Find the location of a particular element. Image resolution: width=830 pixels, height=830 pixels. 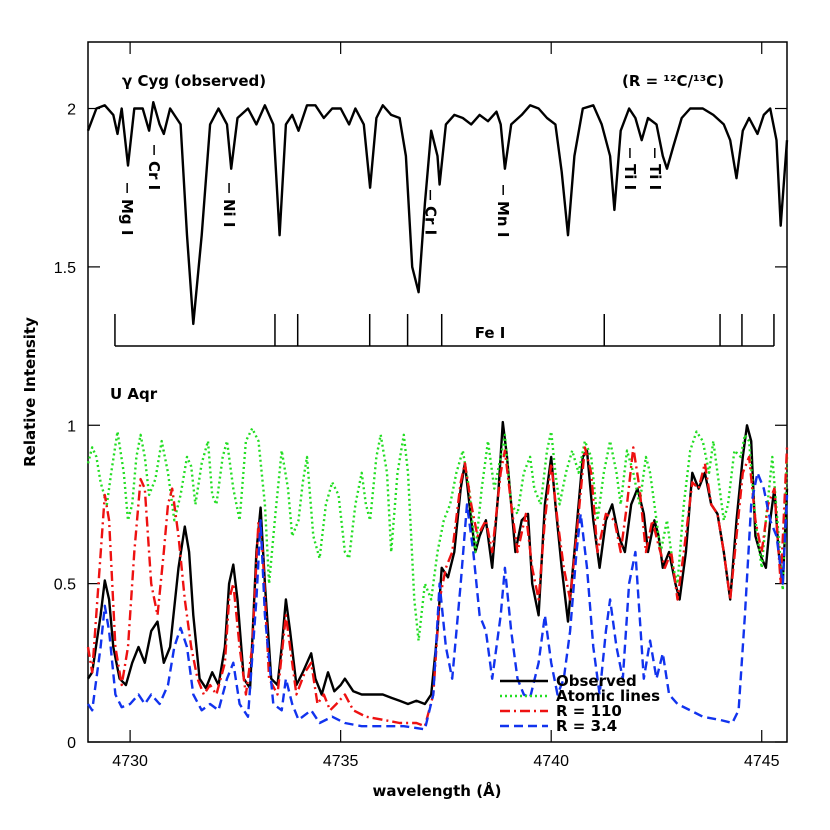

line-id-label: Mg I is located at coordinates (127, 217).